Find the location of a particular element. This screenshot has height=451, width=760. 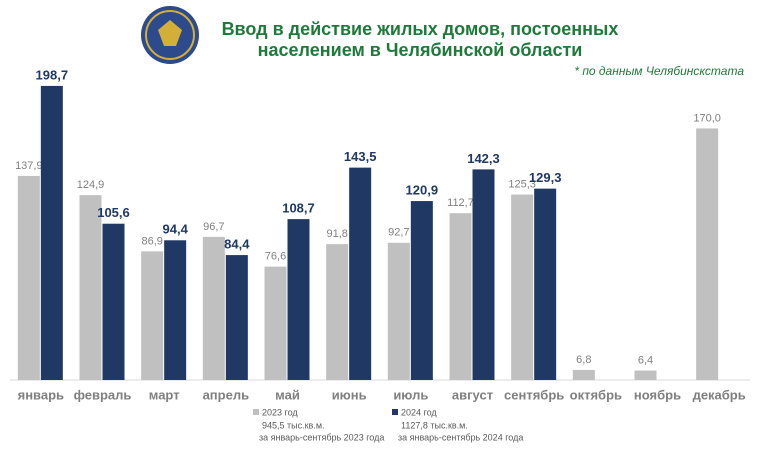

x-tick-label: март is located at coordinates (164, 394).